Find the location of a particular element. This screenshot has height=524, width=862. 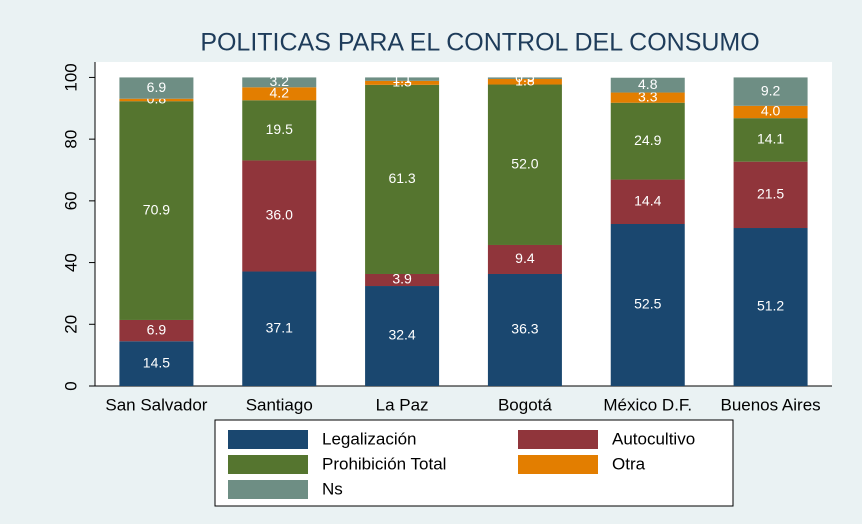

value-label: 36.3 is located at coordinates (524, 329).